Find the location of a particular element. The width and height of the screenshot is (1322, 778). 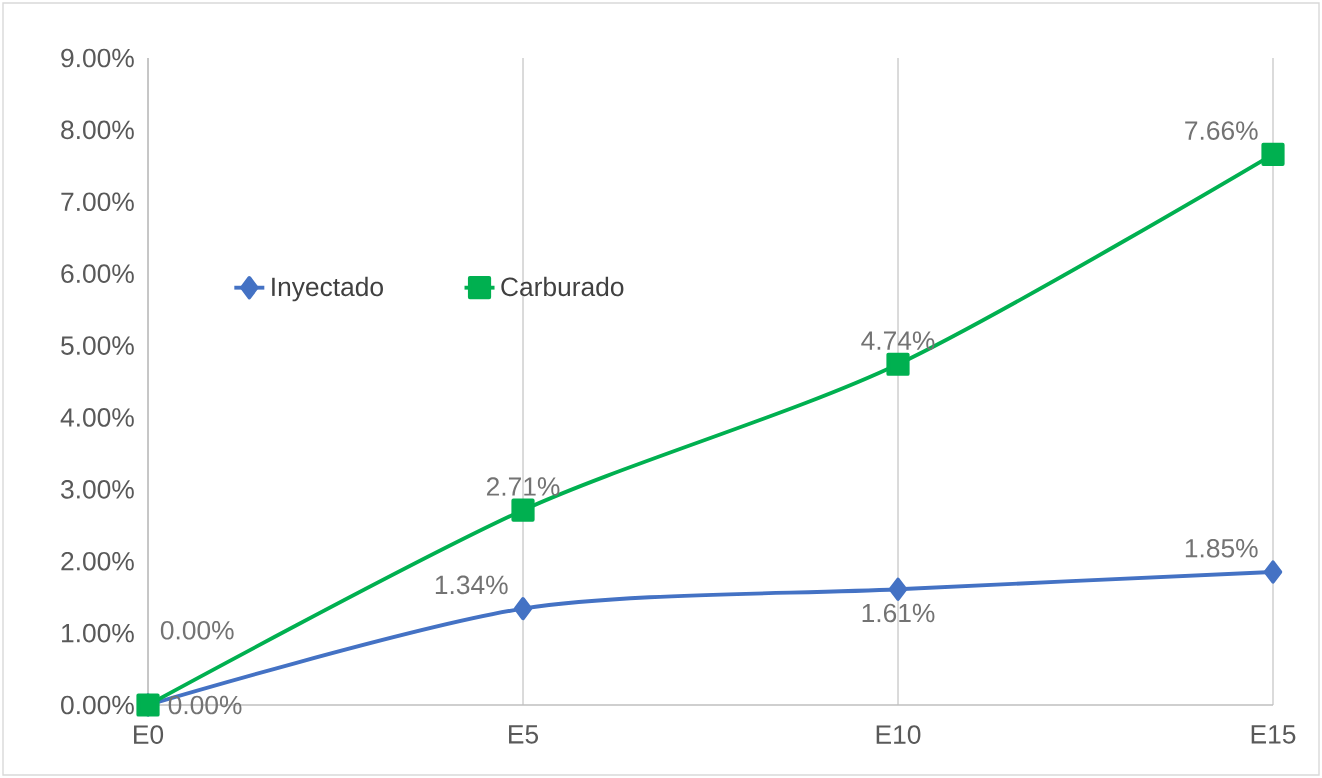

y-tick-label: 9.00% is located at coordinates (97, 58).